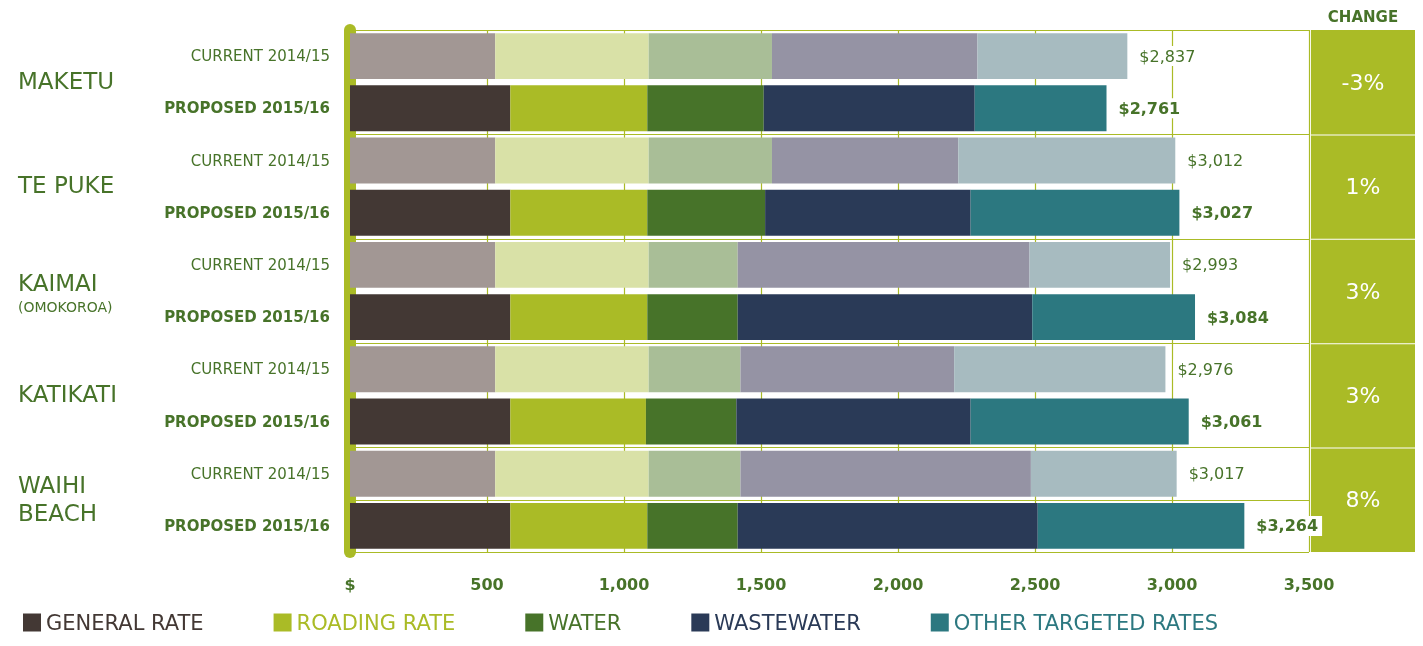 The height and width of the screenshot is (646, 1423). I want to click on text: CHANGE, so click(1363, 17).